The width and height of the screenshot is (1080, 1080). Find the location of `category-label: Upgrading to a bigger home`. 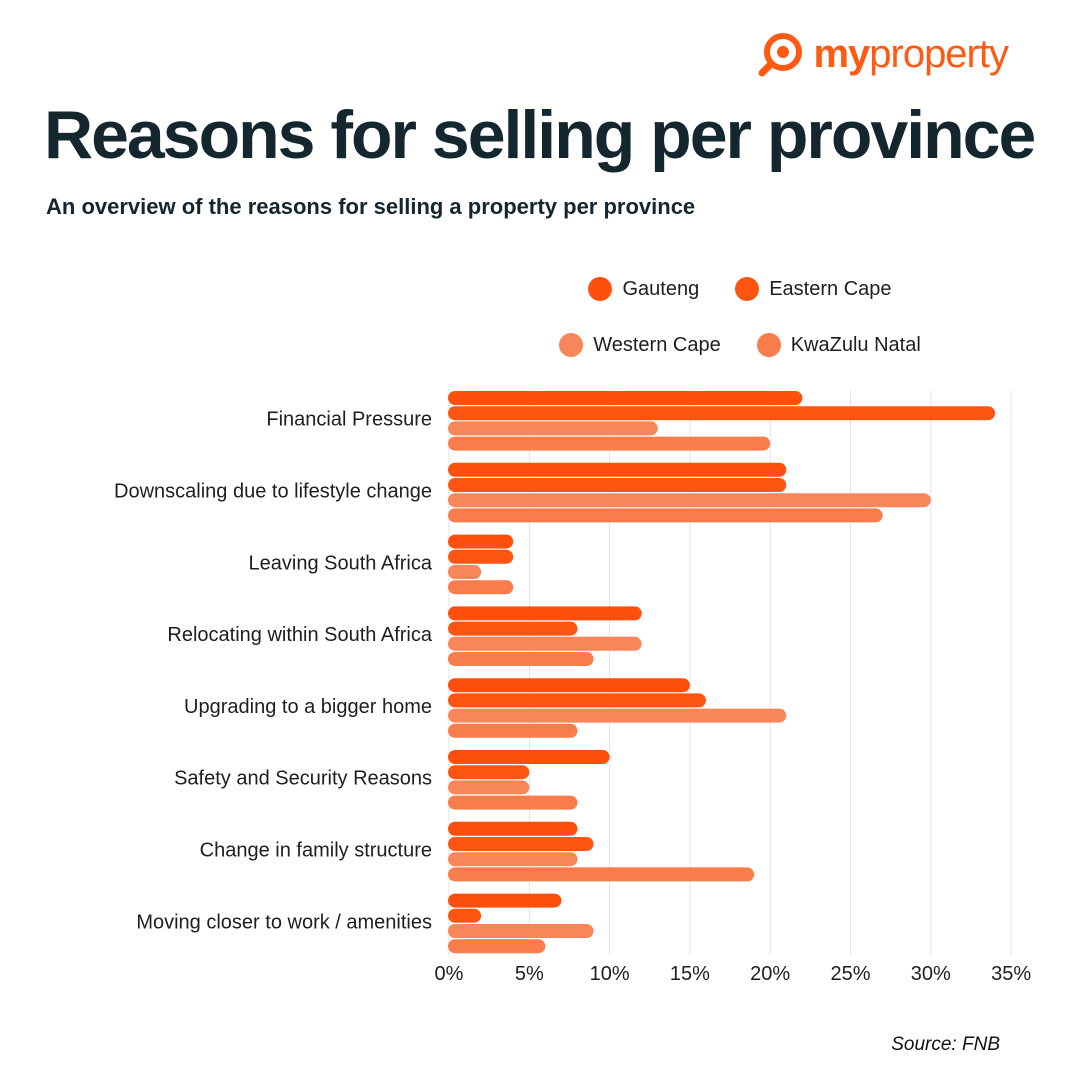

category-label: Upgrading to a bigger home is located at coordinates (308, 707).